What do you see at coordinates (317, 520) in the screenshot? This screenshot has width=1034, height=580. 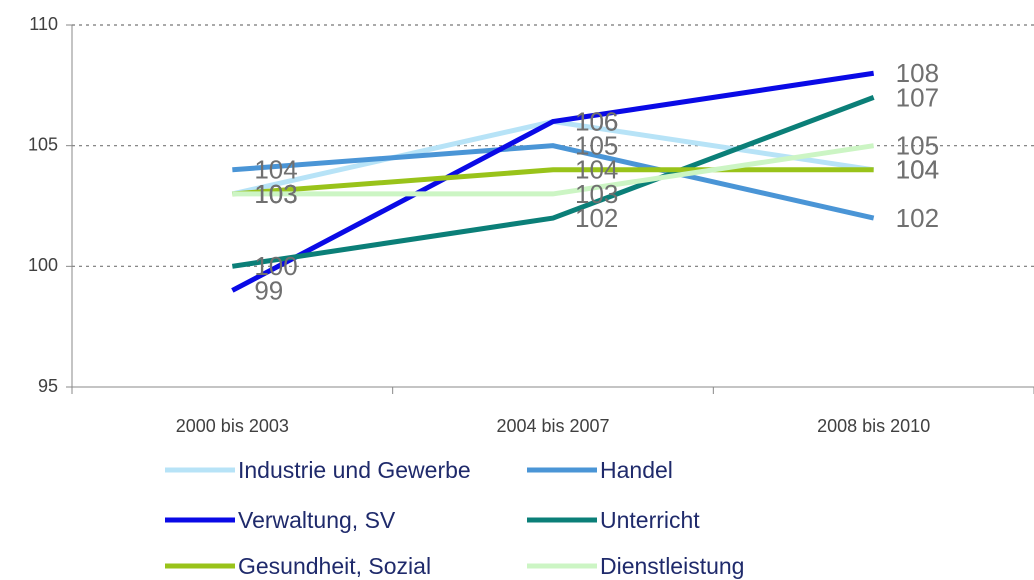 I see `legend-label: Verwaltung, SV` at bounding box center [317, 520].